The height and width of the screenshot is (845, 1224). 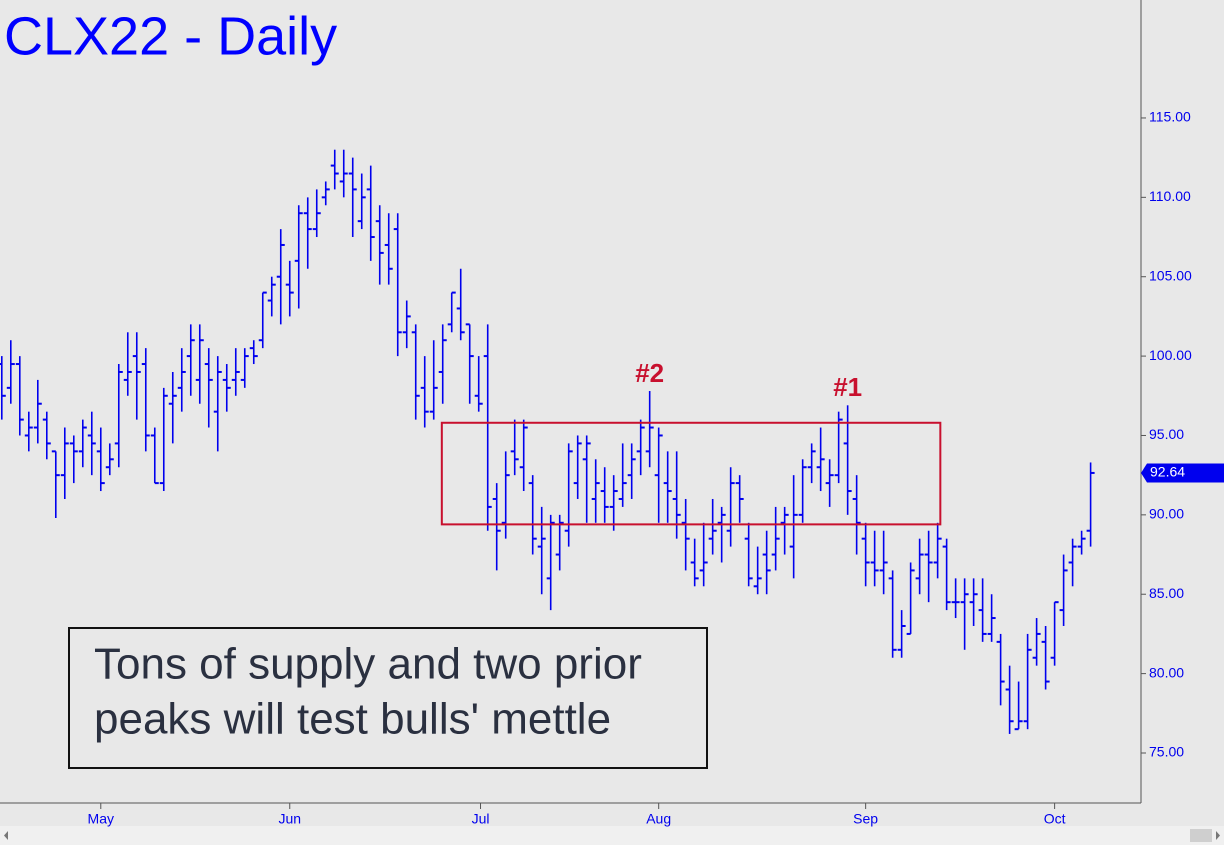 What do you see at coordinates (658, 819) in the screenshot?
I see `x-tick-label: Aug` at bounding box center [658, 819].